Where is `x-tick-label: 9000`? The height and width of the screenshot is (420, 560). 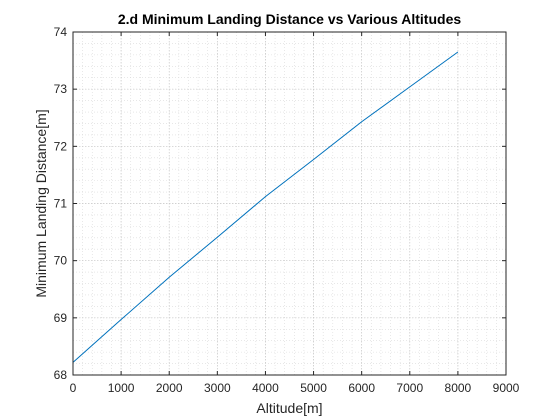
x-tick-label: 9000 is located at coordinates (506, 388).